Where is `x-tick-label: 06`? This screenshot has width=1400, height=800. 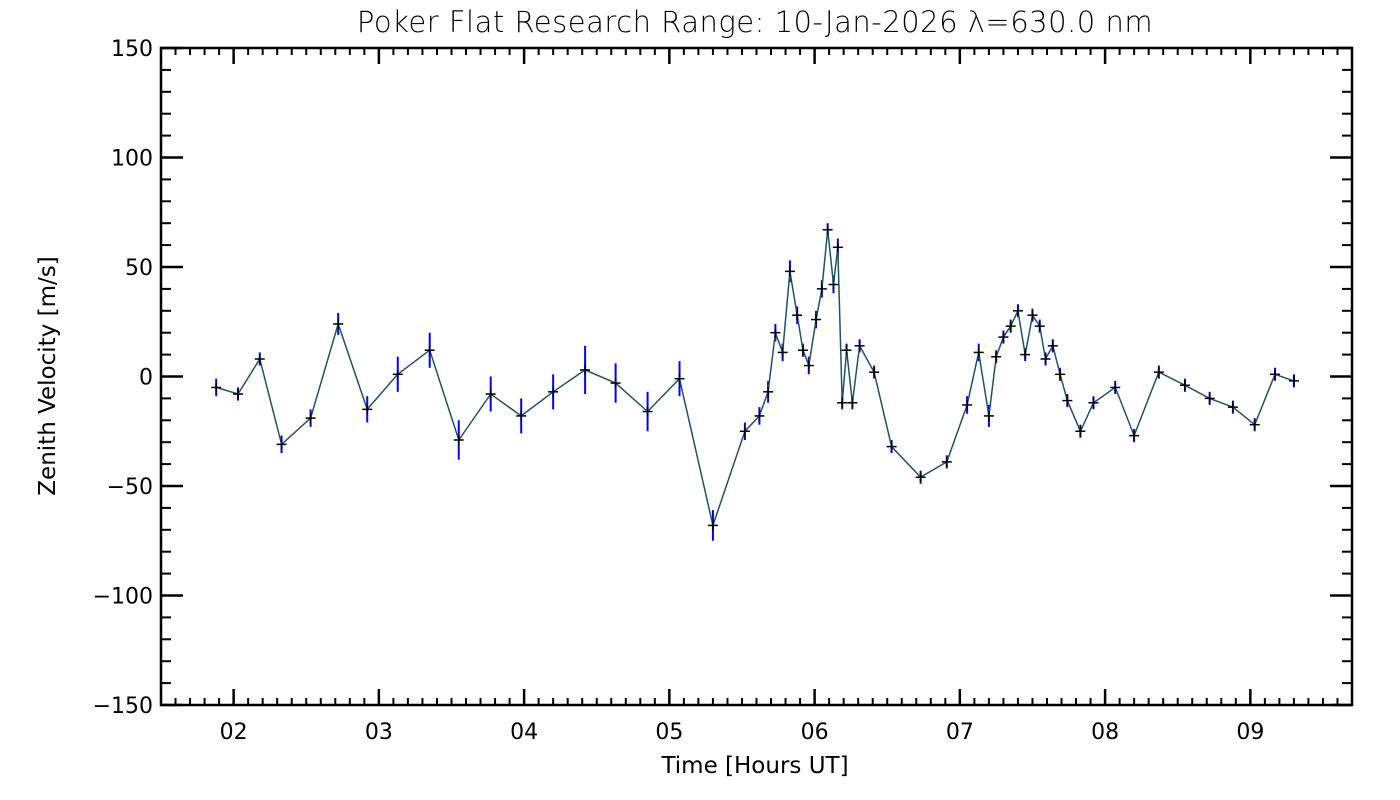 x-tick-label: 06 is located at coordinates (815, 732).